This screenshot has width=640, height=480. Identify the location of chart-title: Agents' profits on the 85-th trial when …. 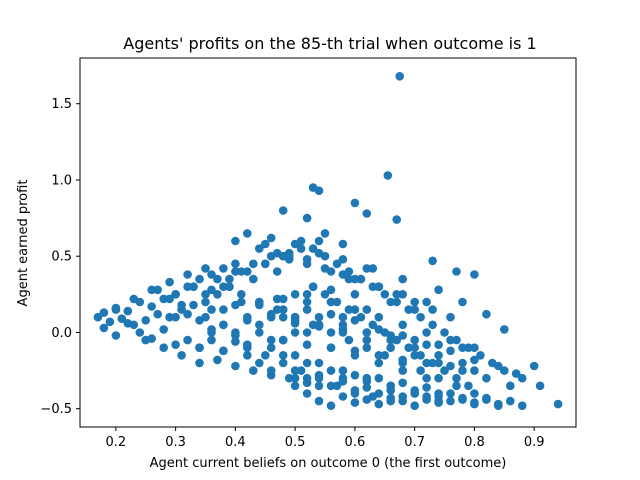
(329, 43).